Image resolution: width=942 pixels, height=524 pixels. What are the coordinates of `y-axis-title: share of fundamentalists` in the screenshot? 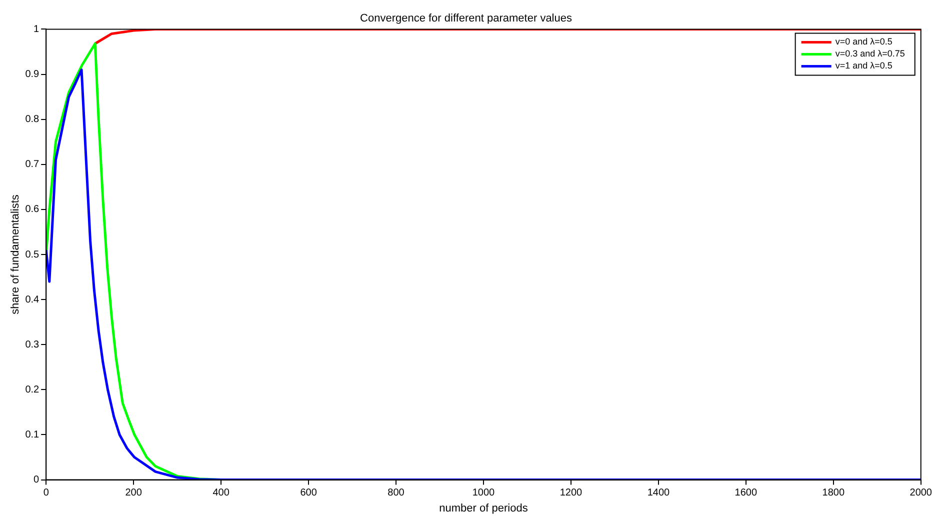 It's located at (16, 254).